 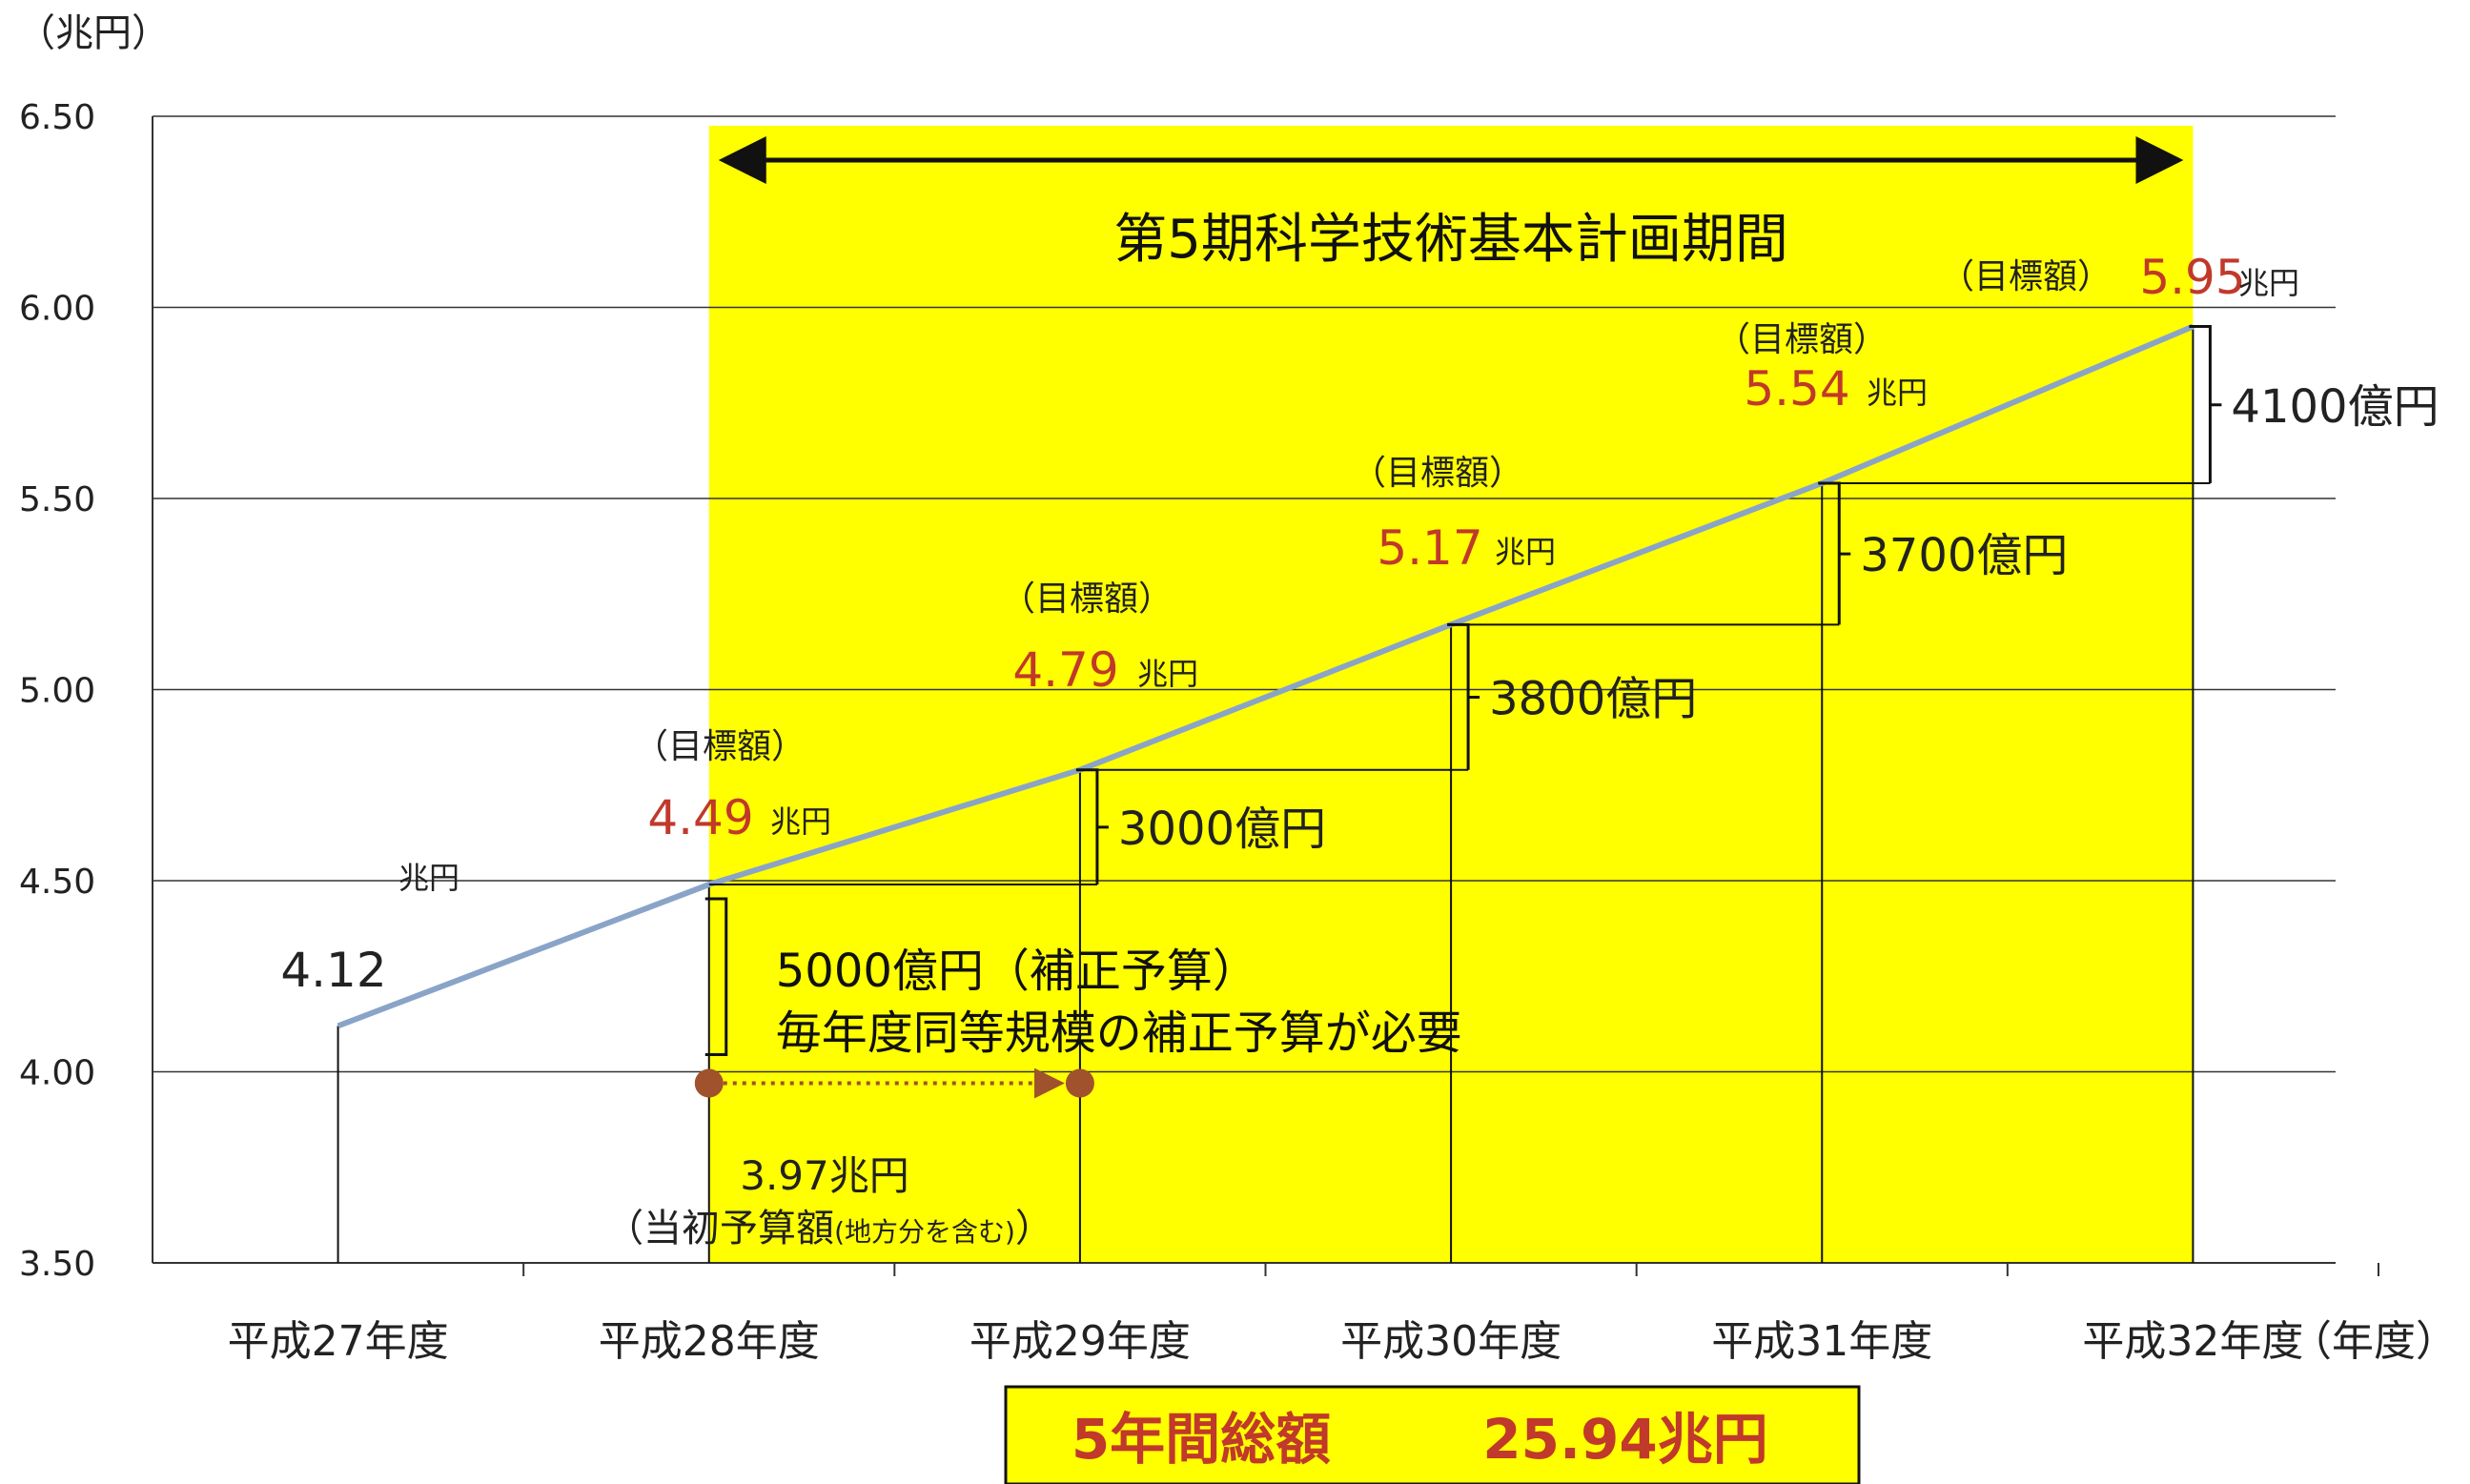 I want to click on x-tick-label: 平成28年度, so click(x=709, y=1341).